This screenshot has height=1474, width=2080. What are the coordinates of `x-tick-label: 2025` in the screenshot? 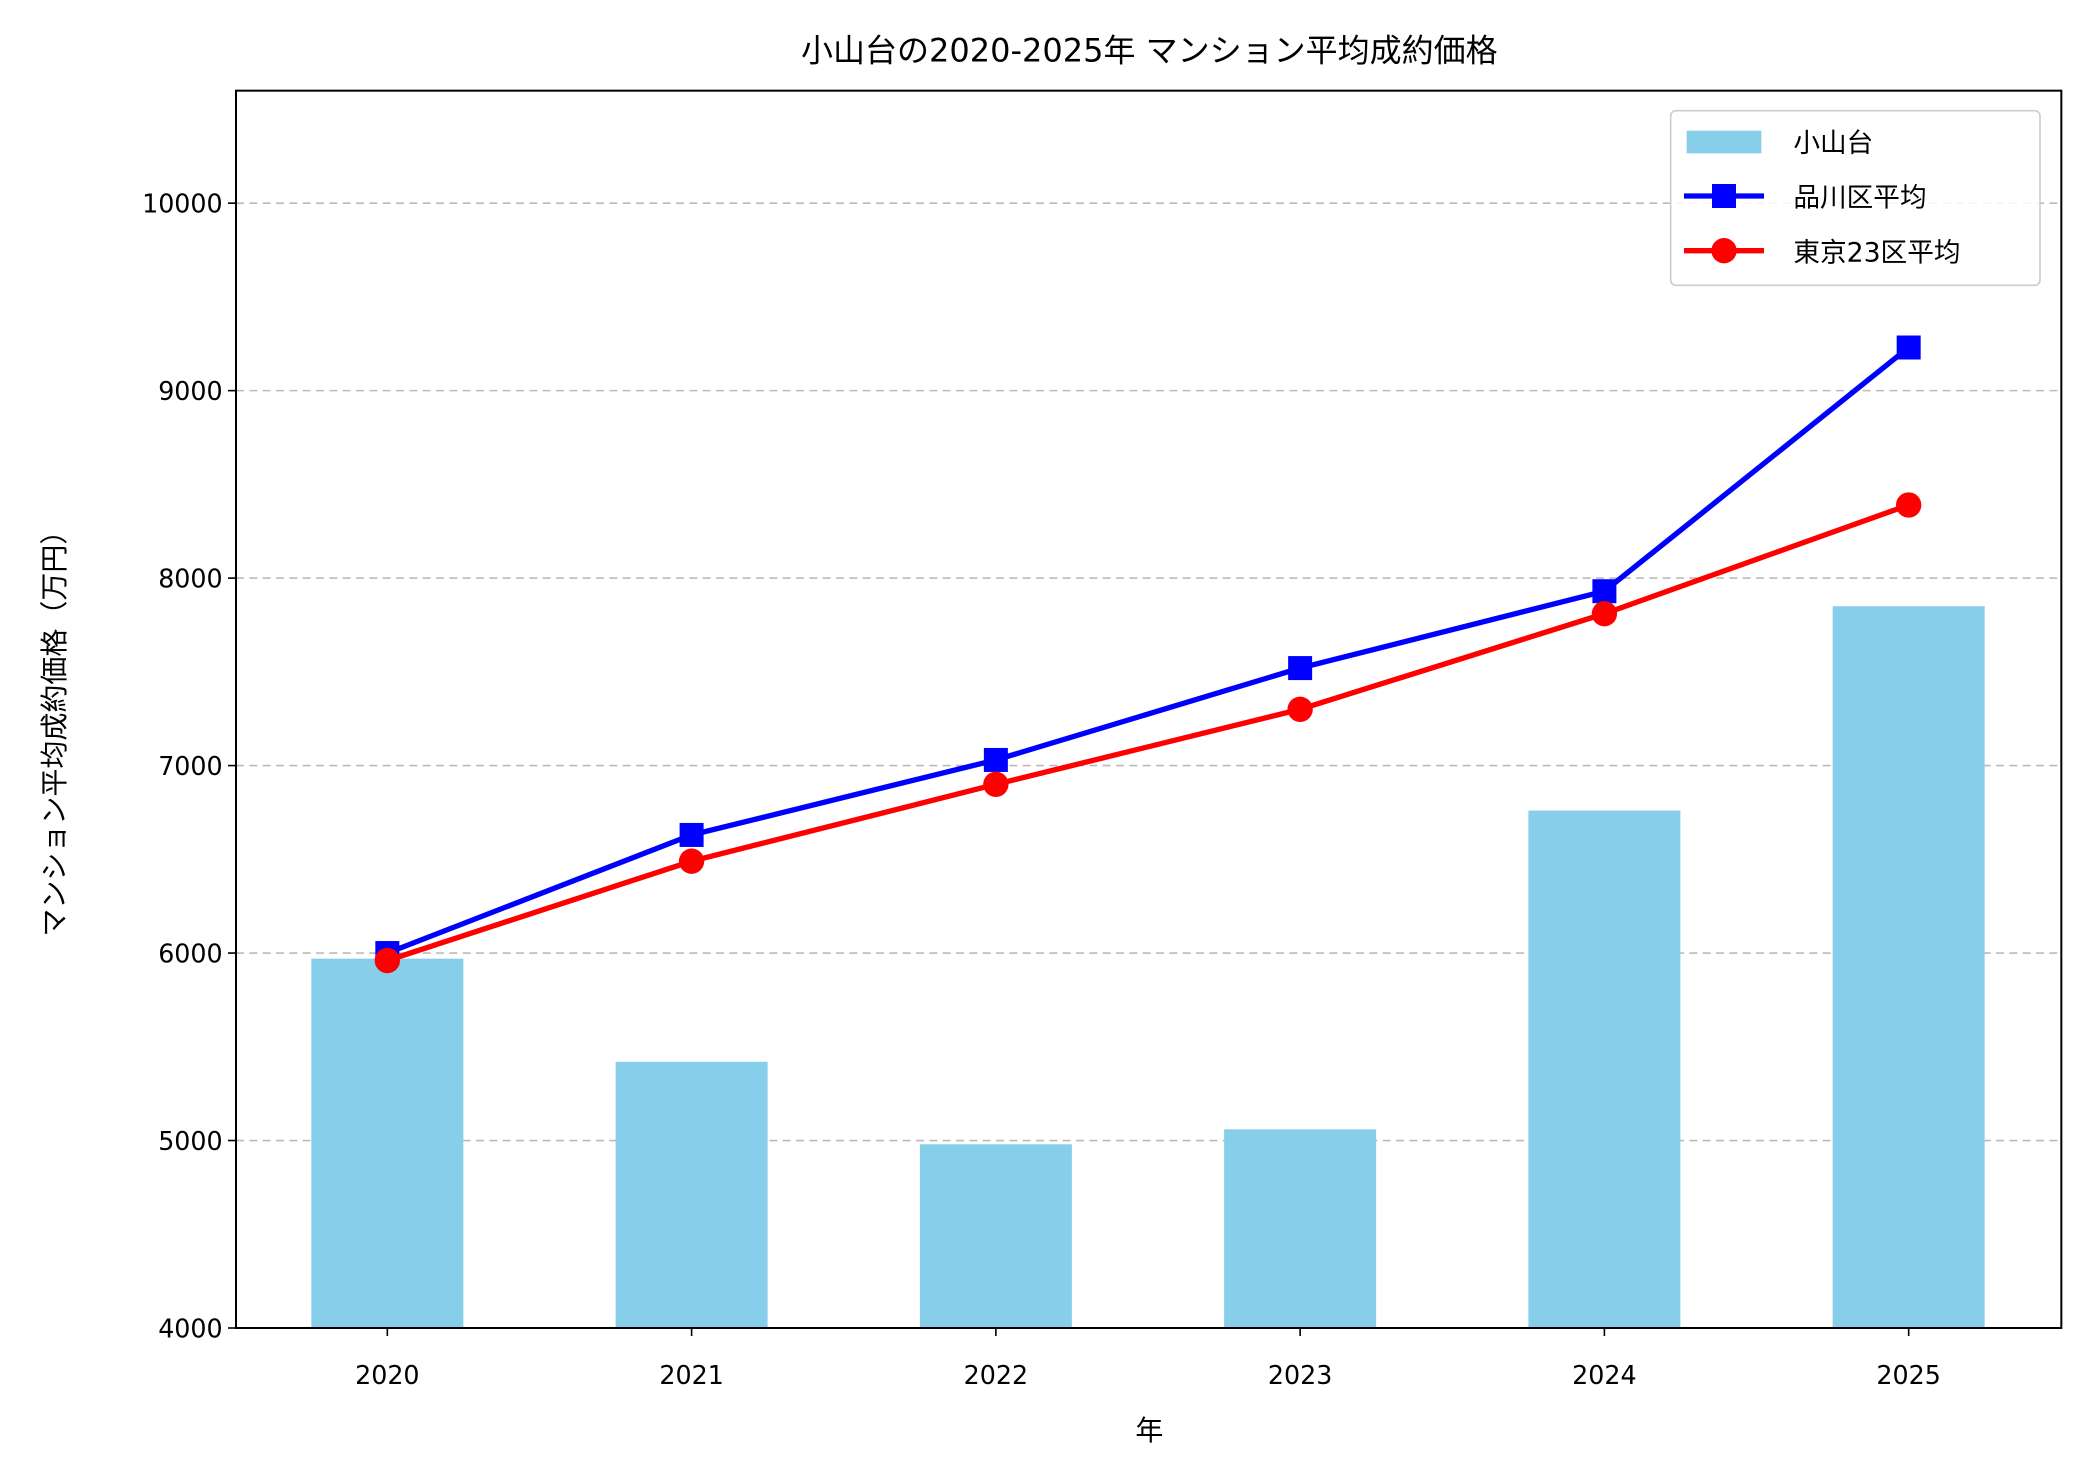 It's located at (1908, 1375).